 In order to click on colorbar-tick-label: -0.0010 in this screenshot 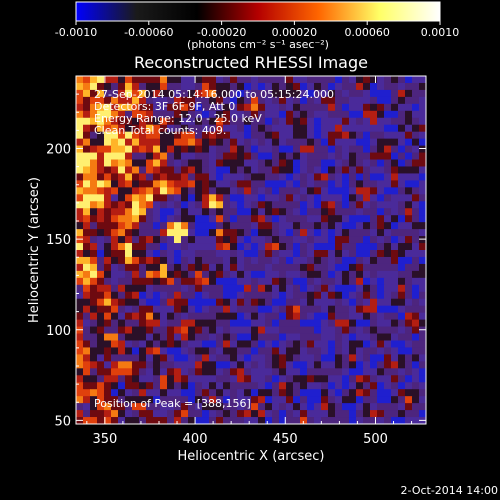, I will do `click(76, 32)`.